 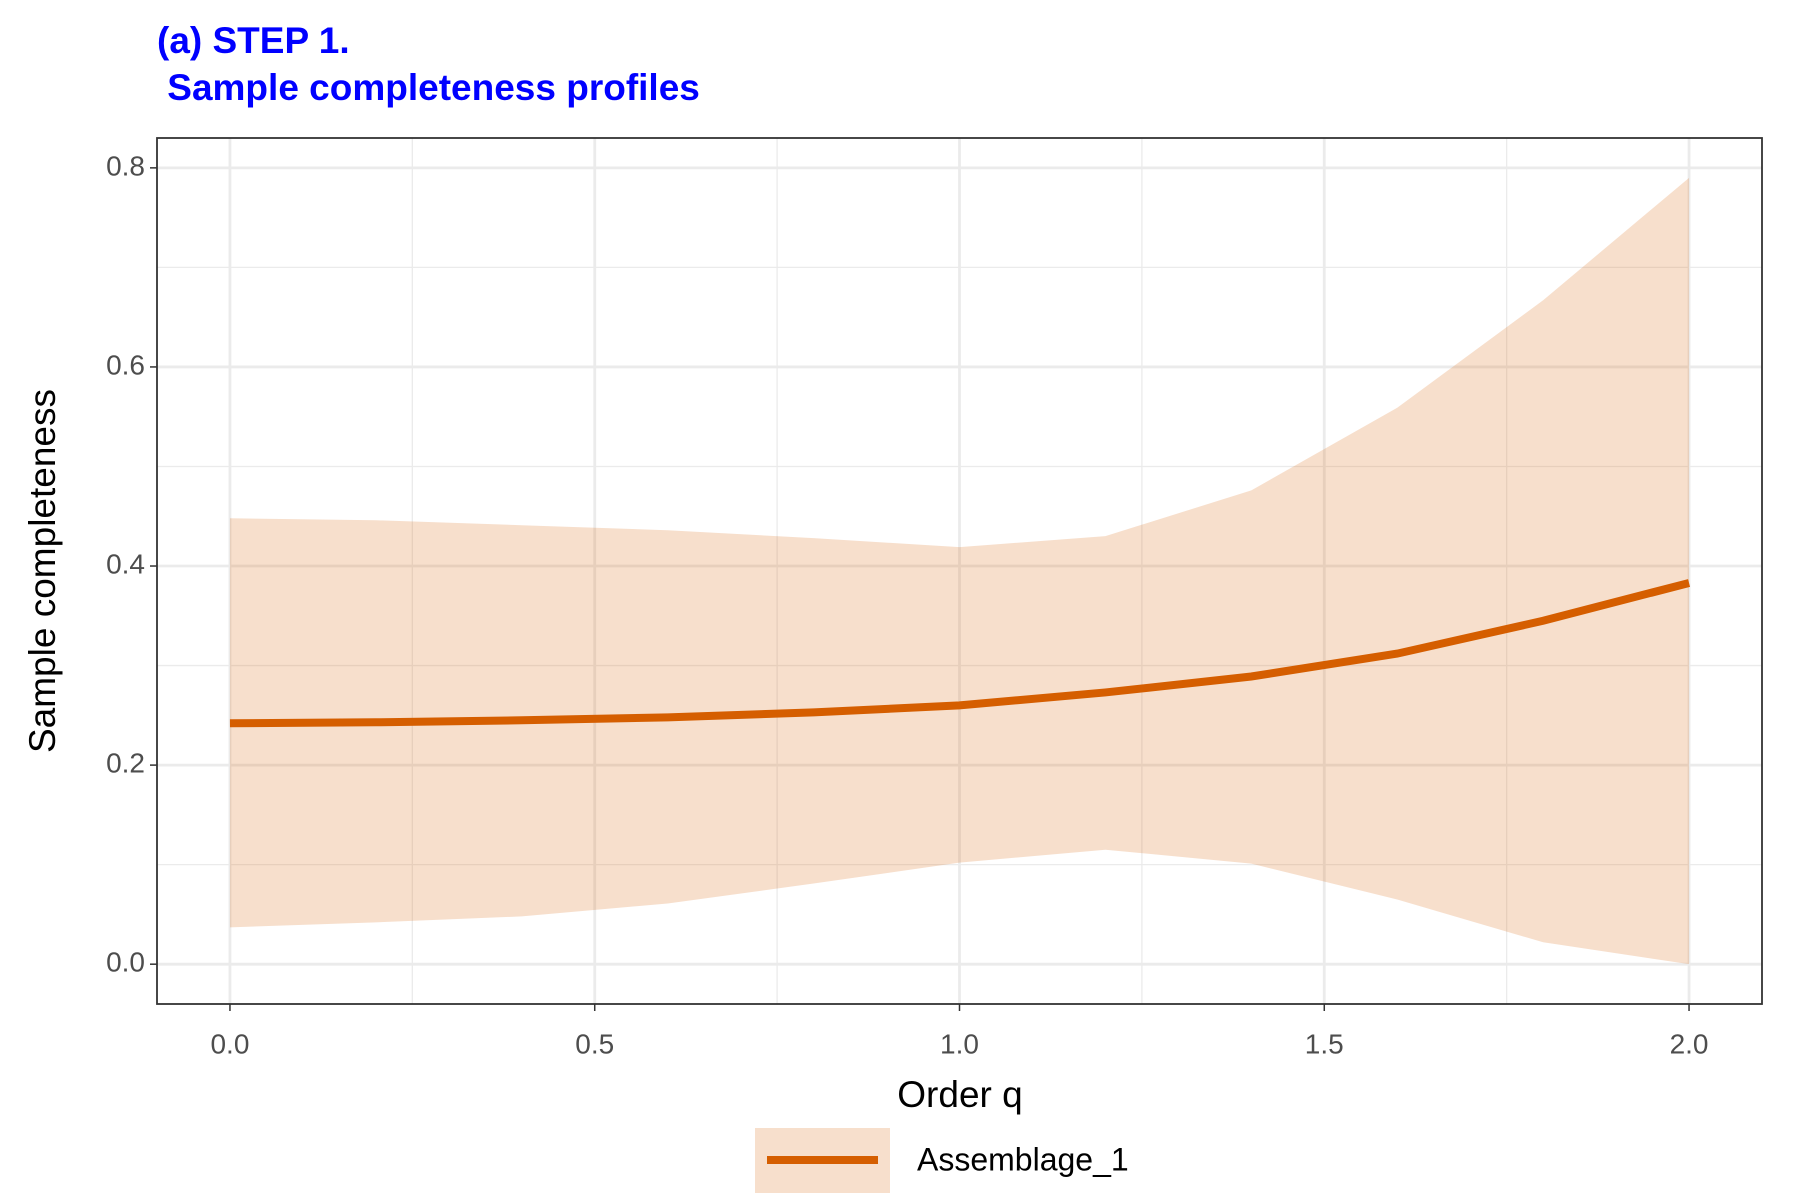 I want to click on x-tick-label: 0.0, so click(x=229, y=1043).